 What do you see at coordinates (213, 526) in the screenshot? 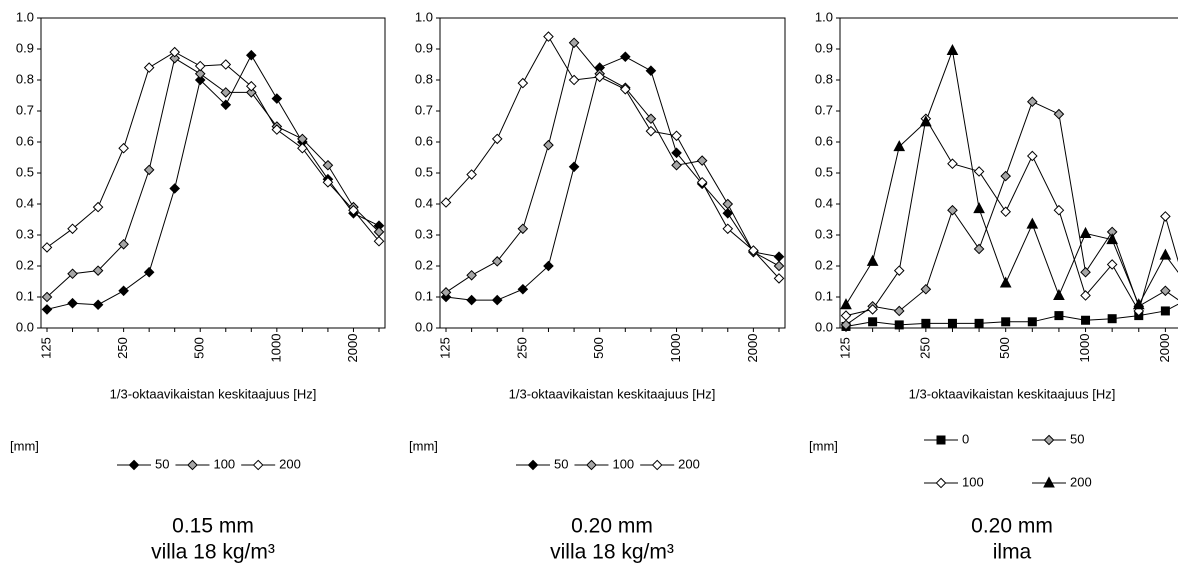
I see `chart-title: 0.15 mm` at bounding box center [213, 526].